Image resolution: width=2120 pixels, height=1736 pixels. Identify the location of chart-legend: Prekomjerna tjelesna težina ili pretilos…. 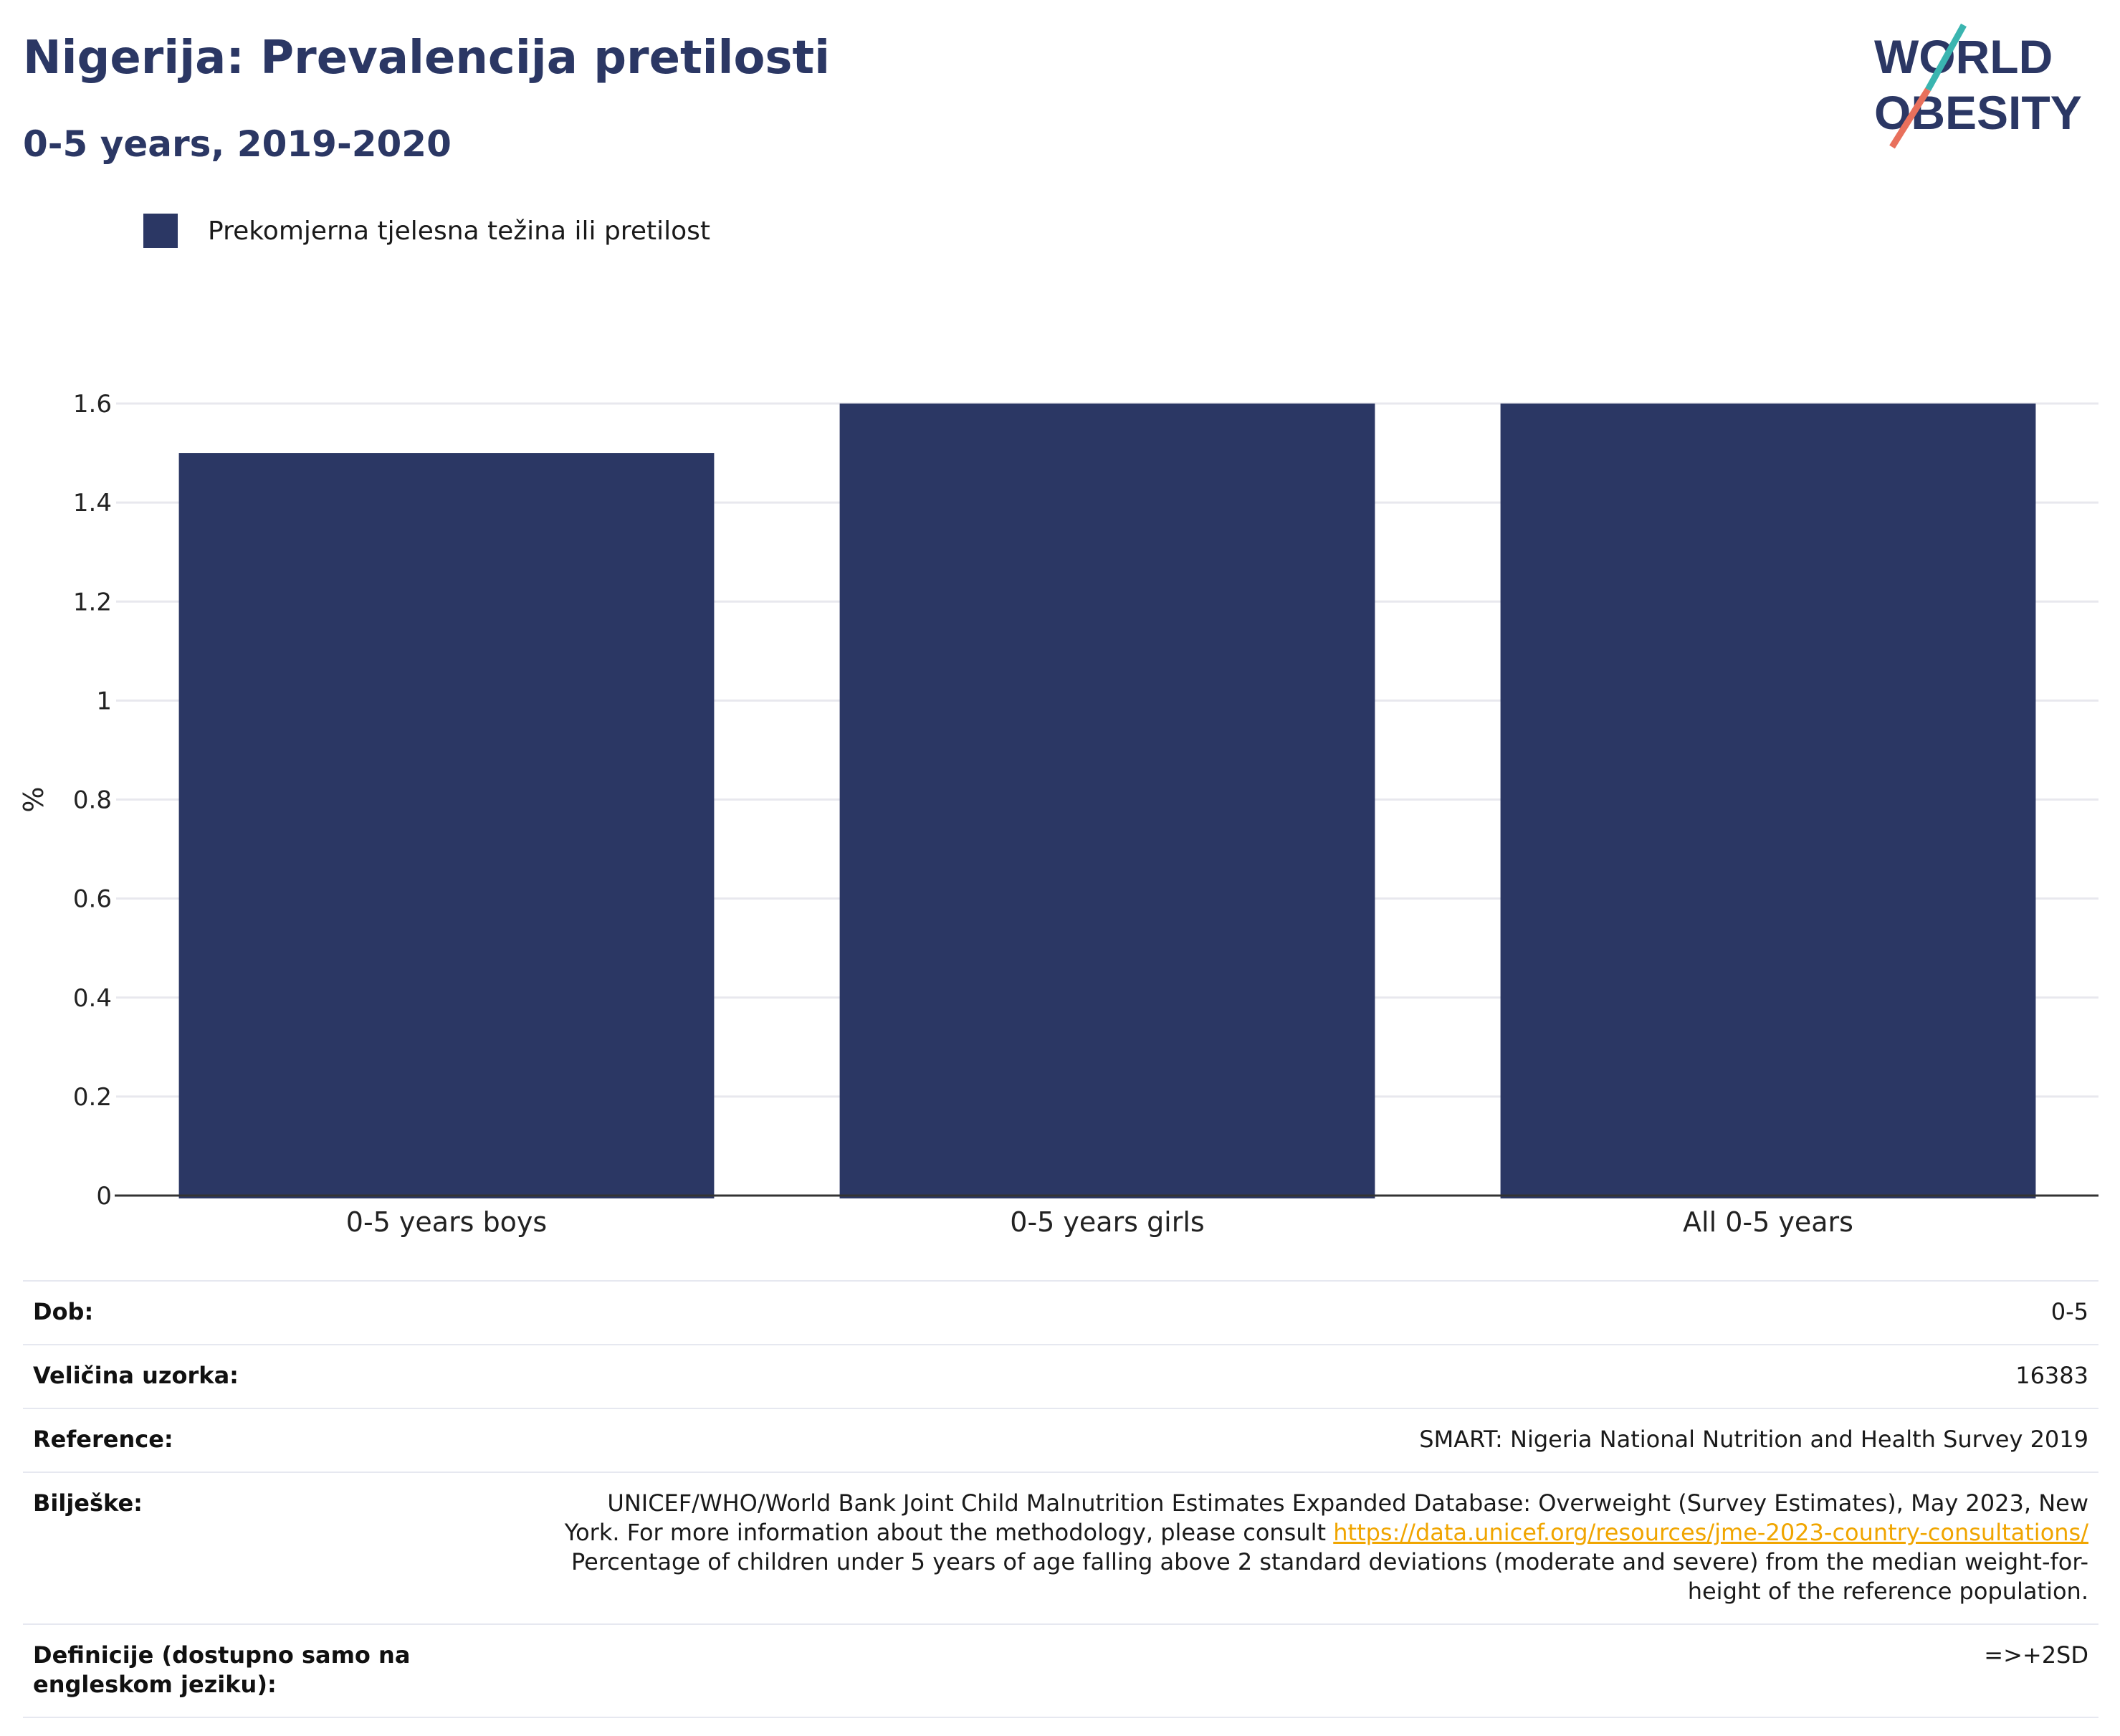
(427, 231).